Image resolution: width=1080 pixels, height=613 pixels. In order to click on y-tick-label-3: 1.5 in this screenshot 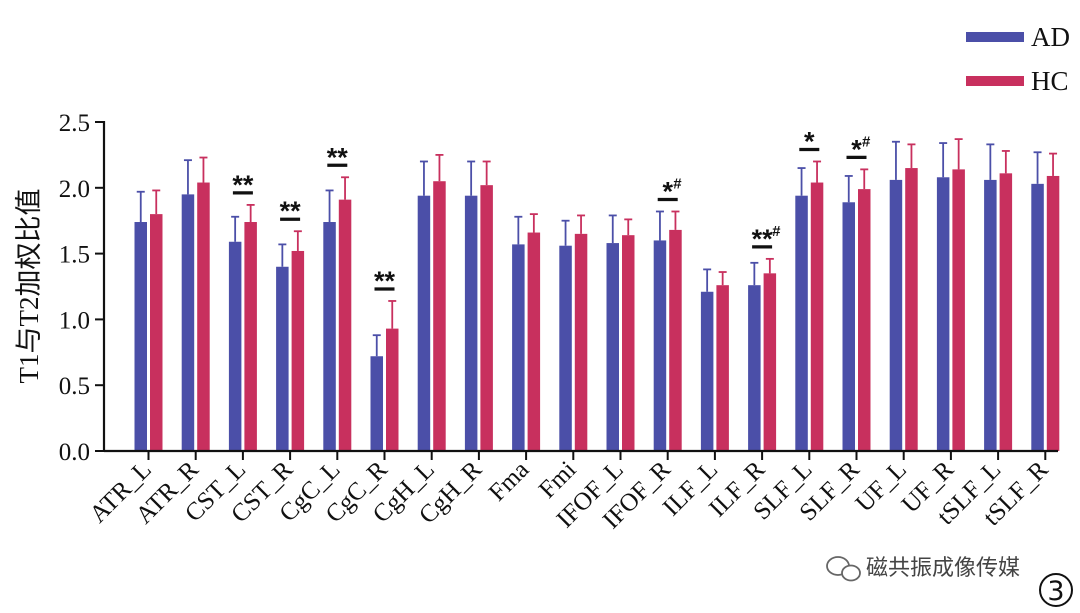, I will do `click(74, 255)`.